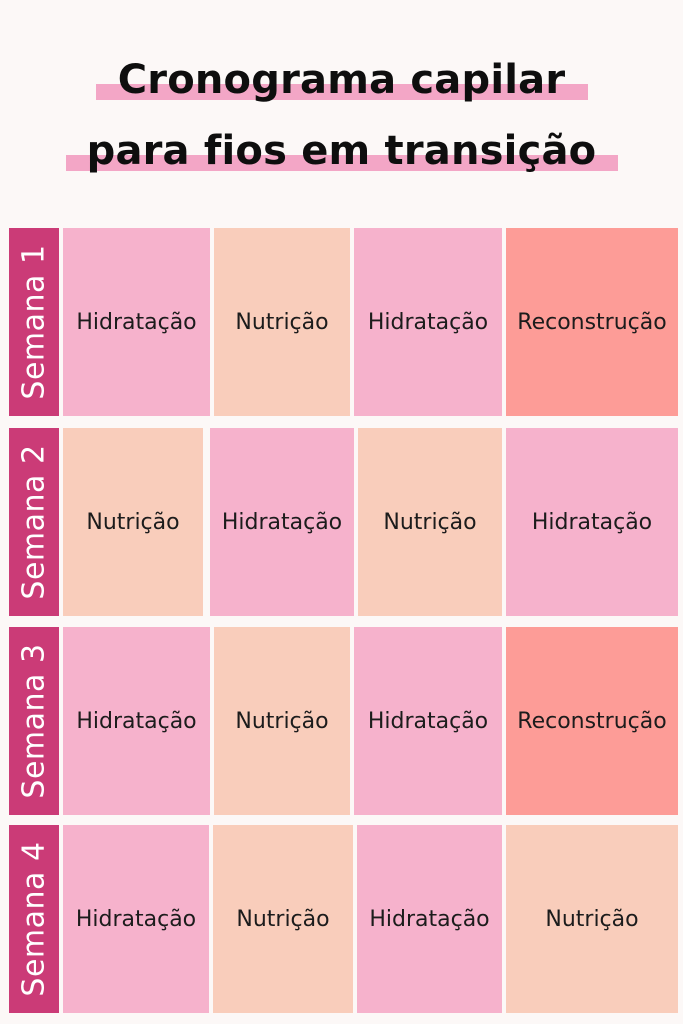 Image resolution: width=683 pixels, height=1024 pixels. I want to click on week-label-text: Semana 2, so click(34, 522).